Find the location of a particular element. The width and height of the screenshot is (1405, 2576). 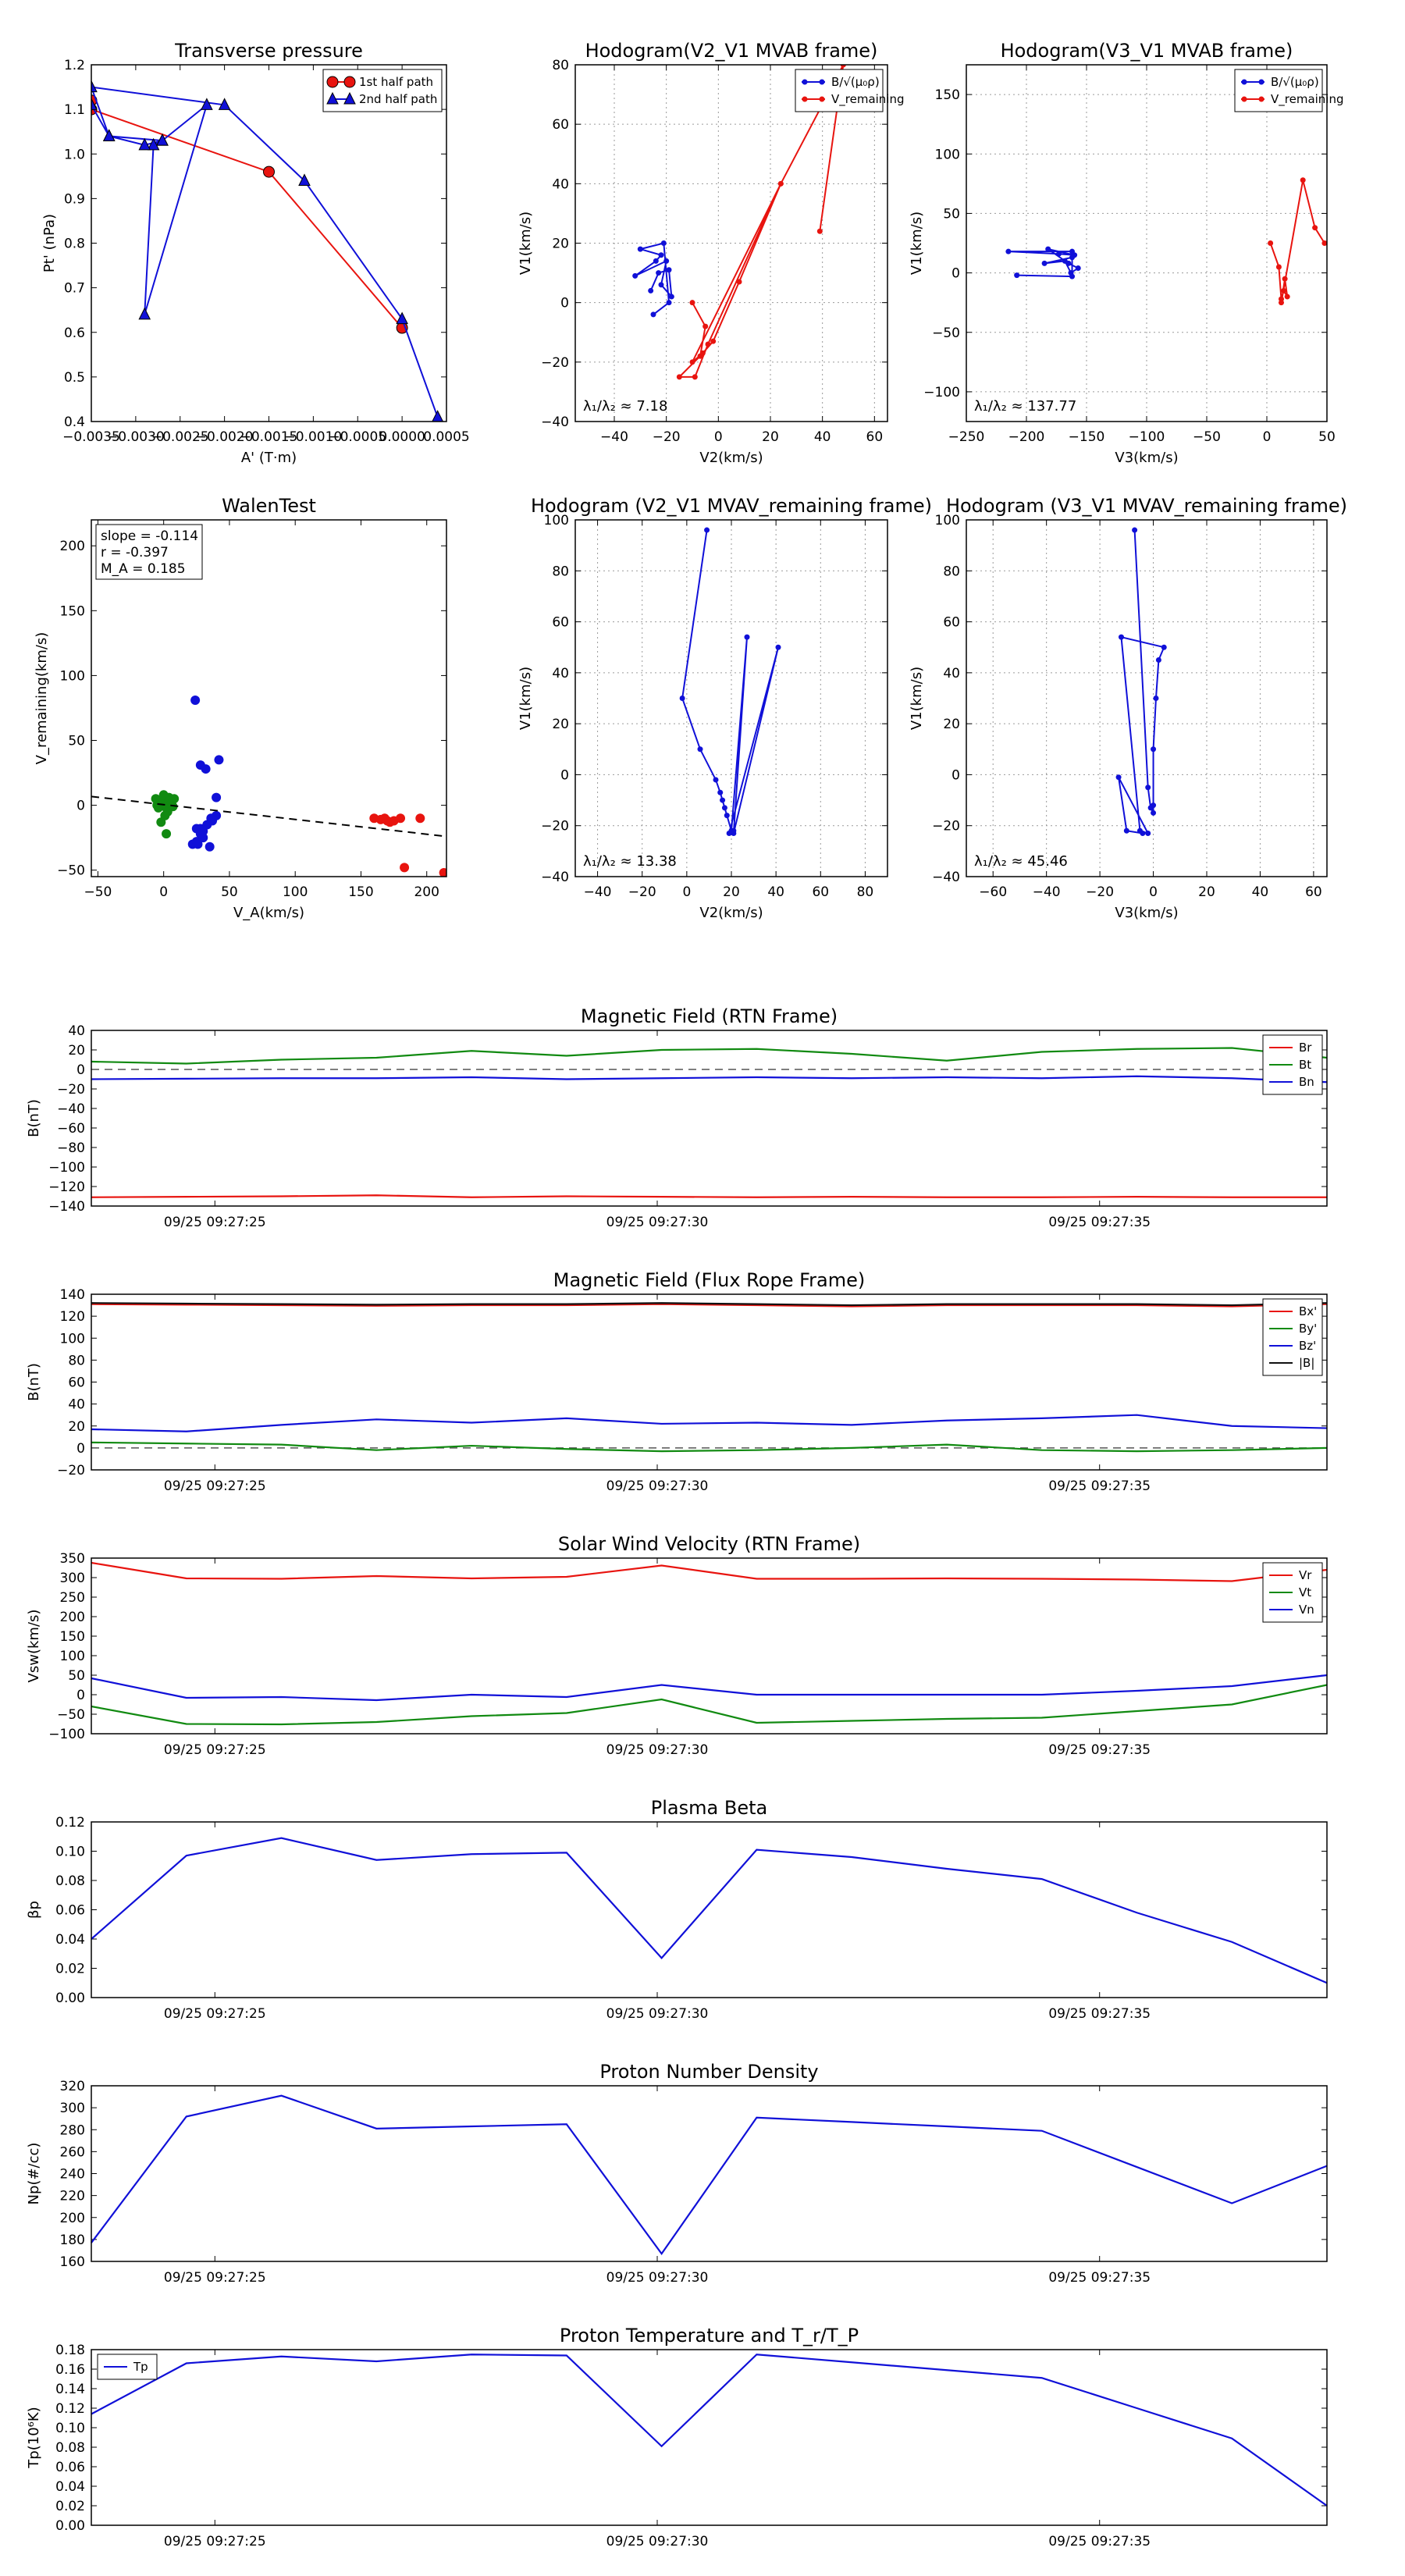

x-tick-label: 50 is located at coordinates (229, 892).